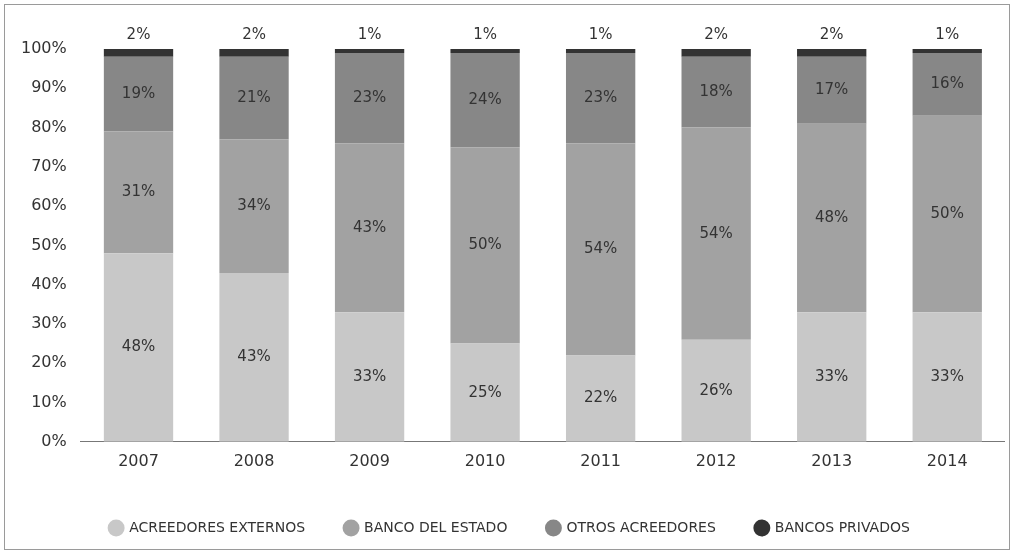 This screenshot has height=556, width=1016. I want to click on data-label: 21%, so click(254, 96).